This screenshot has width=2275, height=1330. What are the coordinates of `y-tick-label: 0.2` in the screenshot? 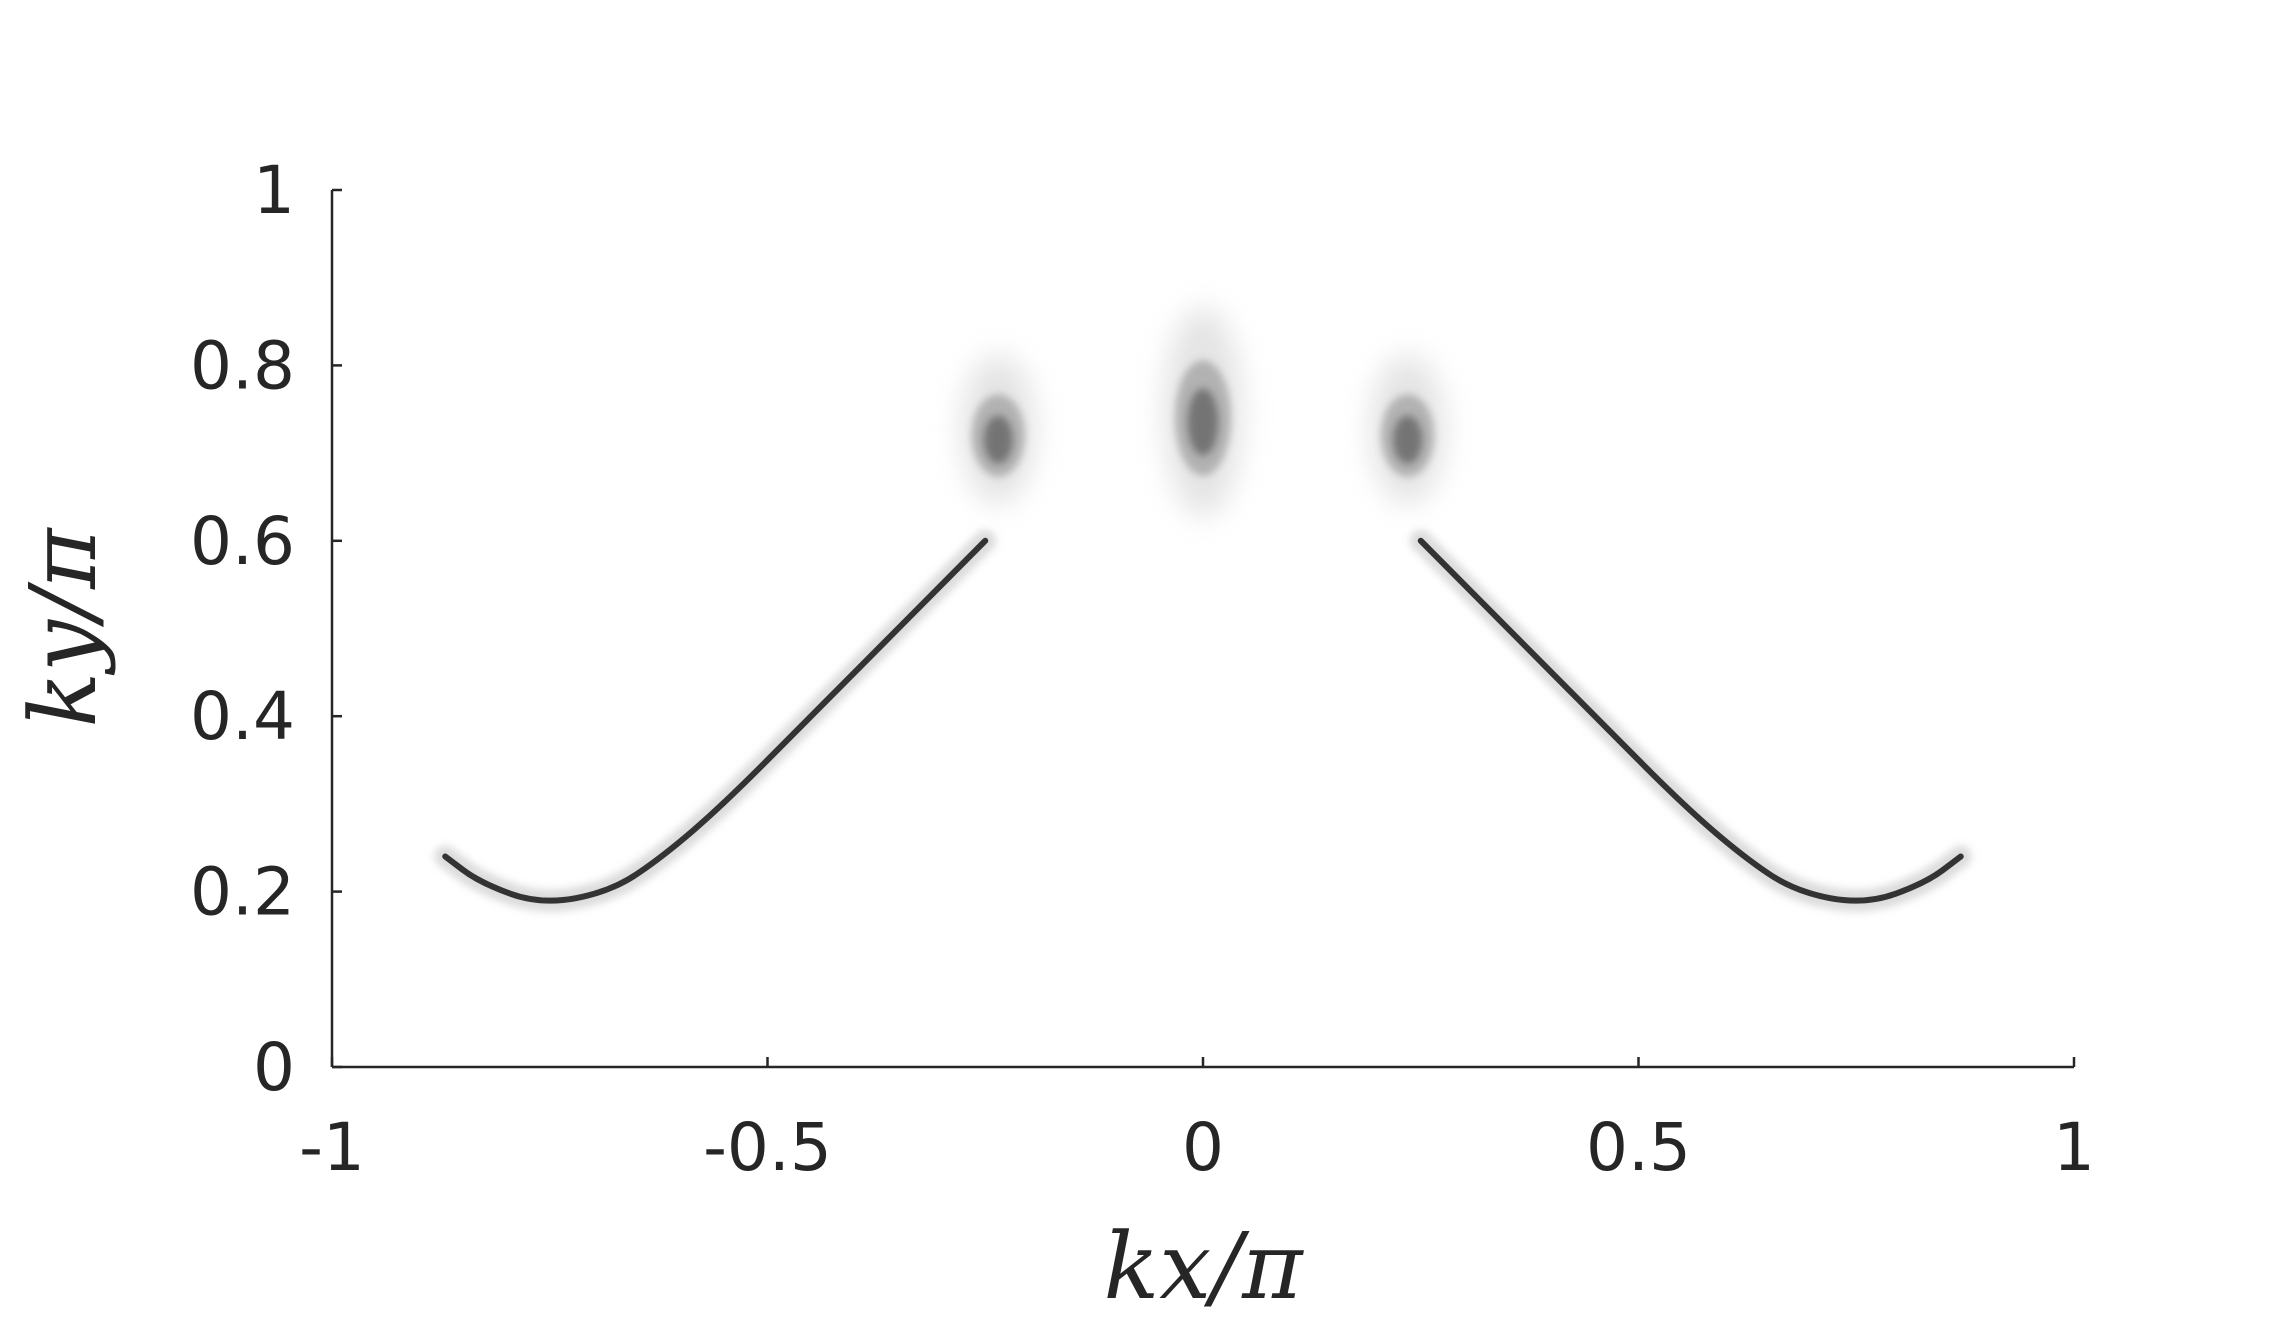 It's located at (242, 892).